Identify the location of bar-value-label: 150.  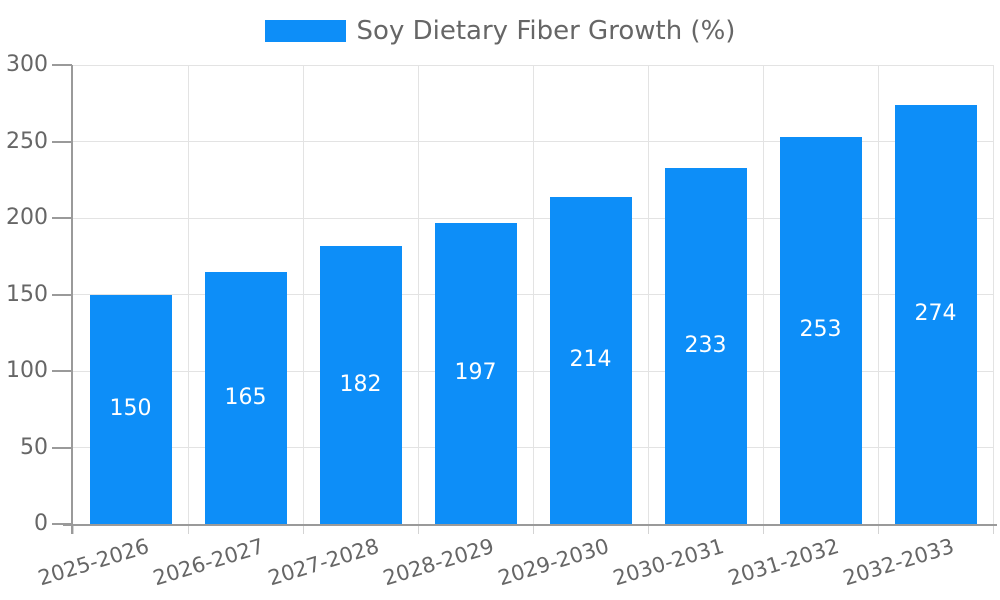
(130, 409).